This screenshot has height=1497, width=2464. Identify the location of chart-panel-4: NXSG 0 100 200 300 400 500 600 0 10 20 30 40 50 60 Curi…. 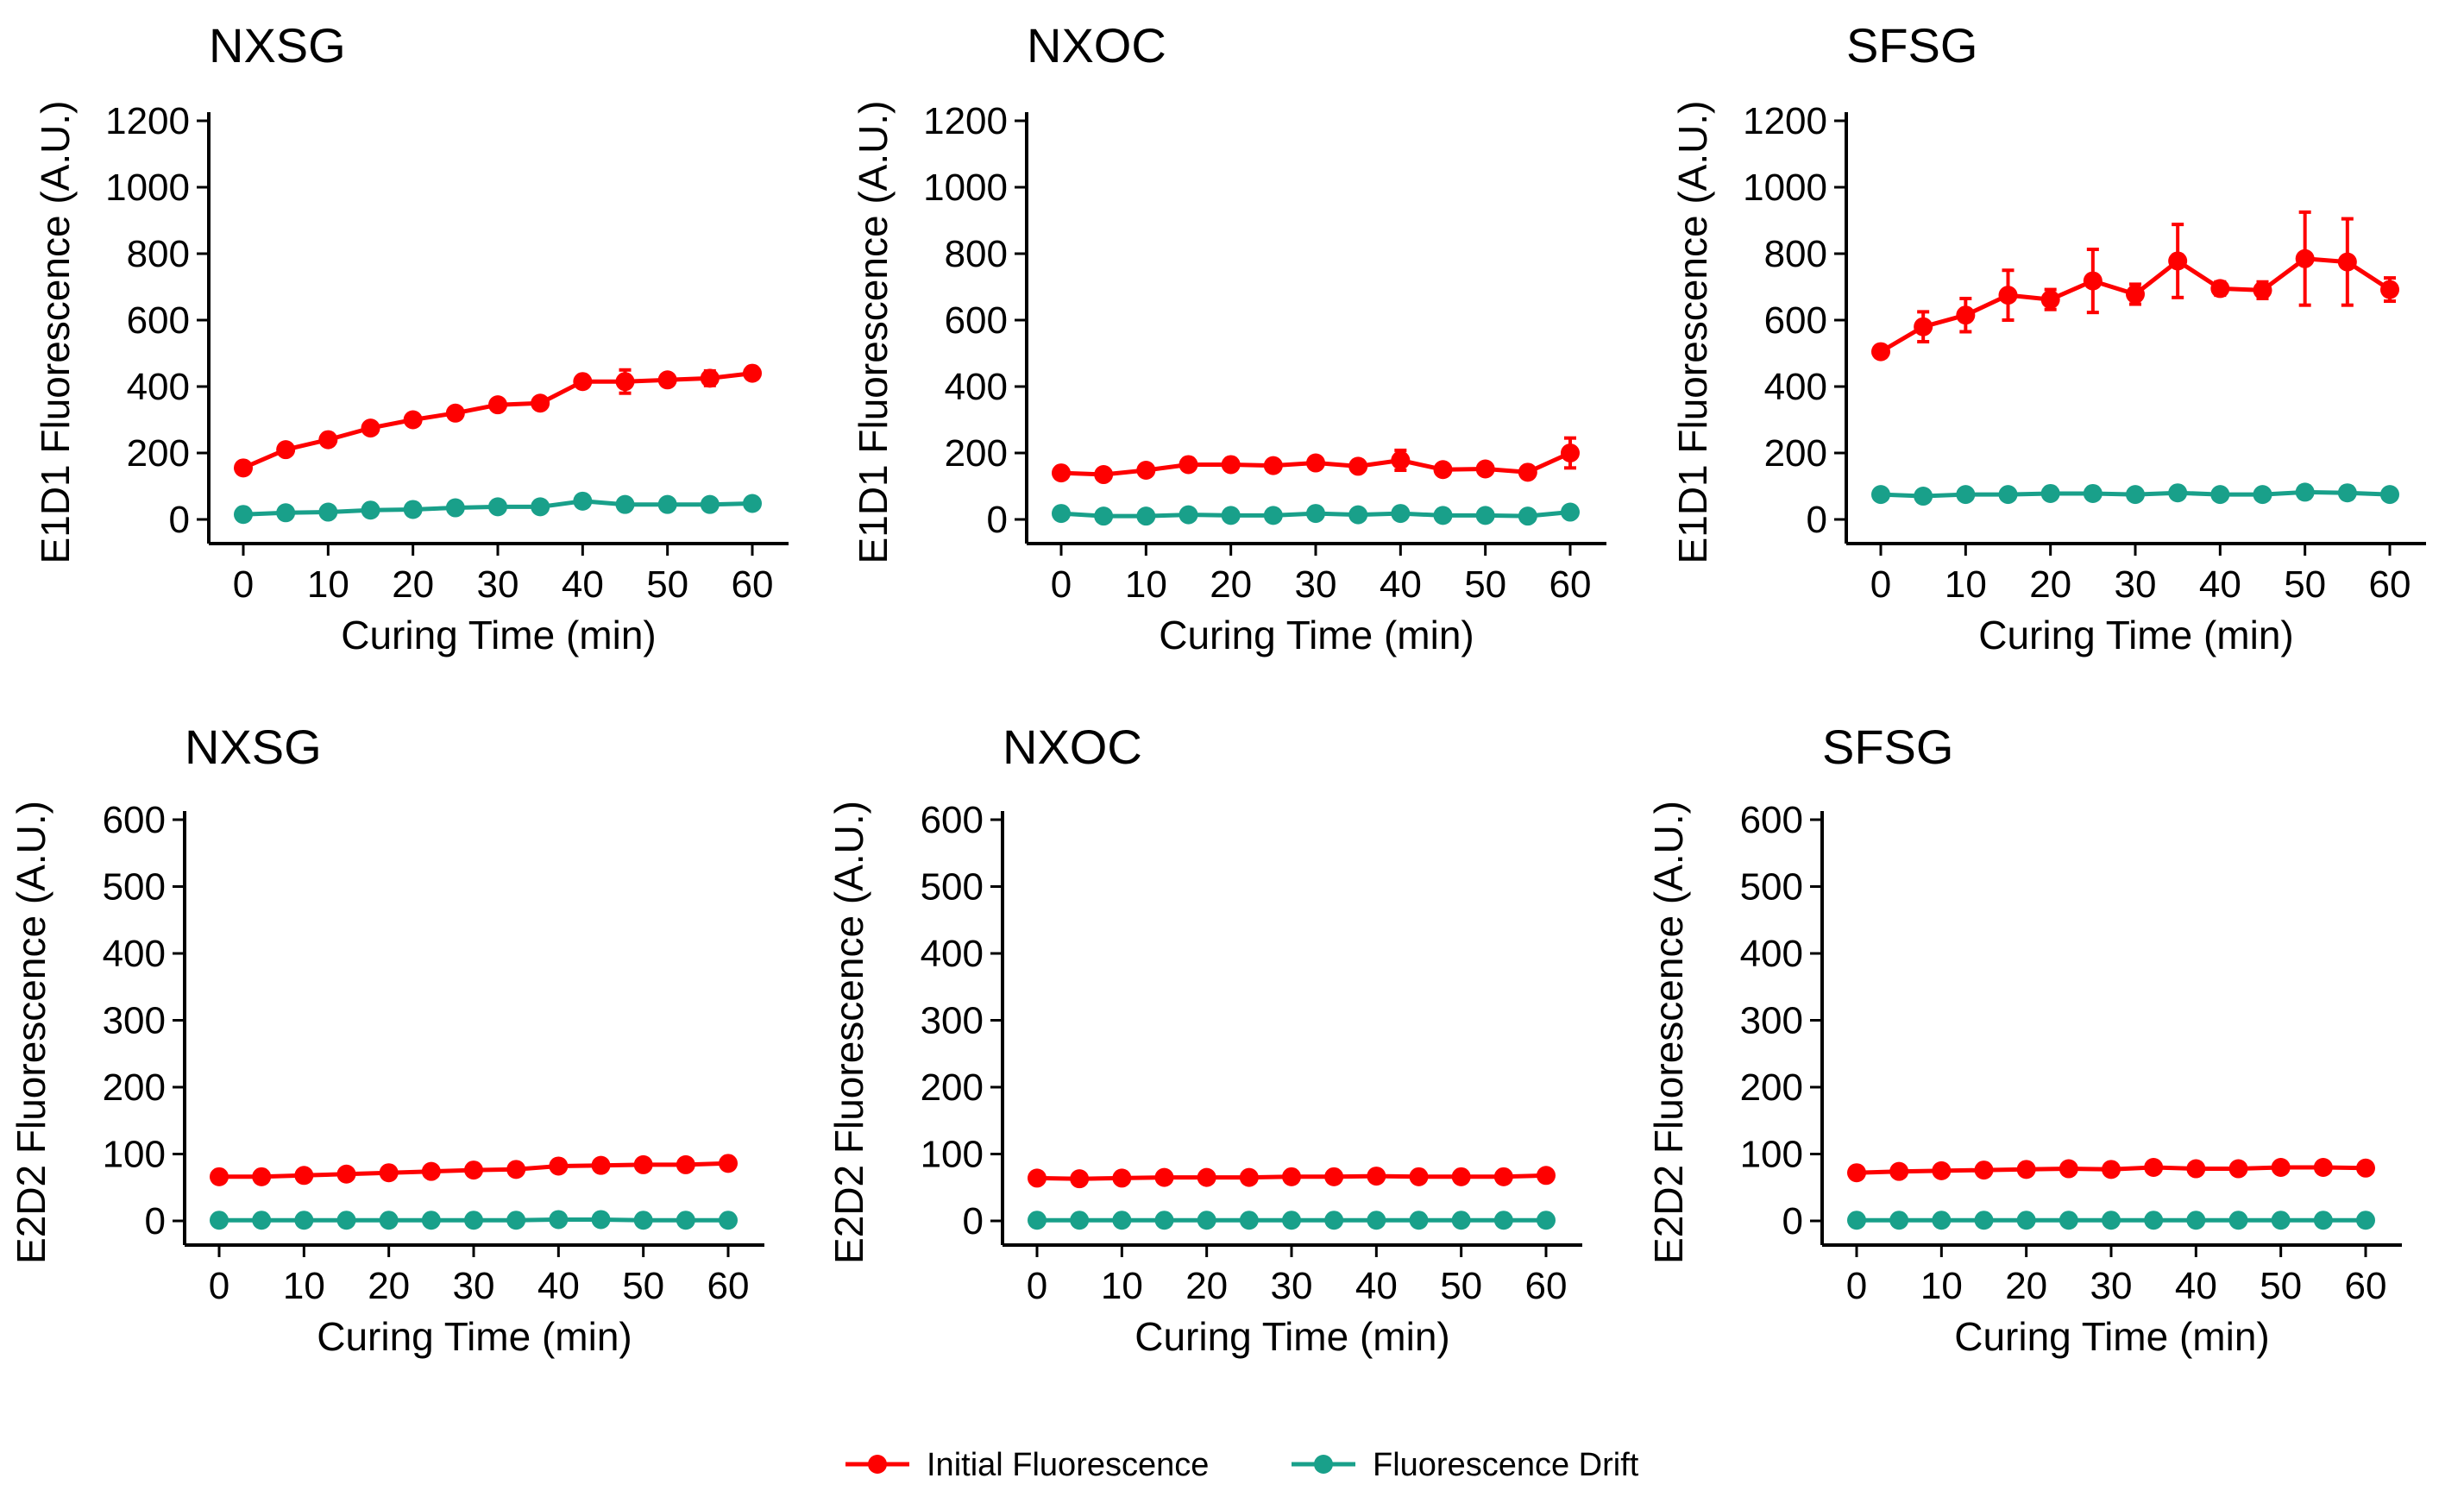
(386, 1039).